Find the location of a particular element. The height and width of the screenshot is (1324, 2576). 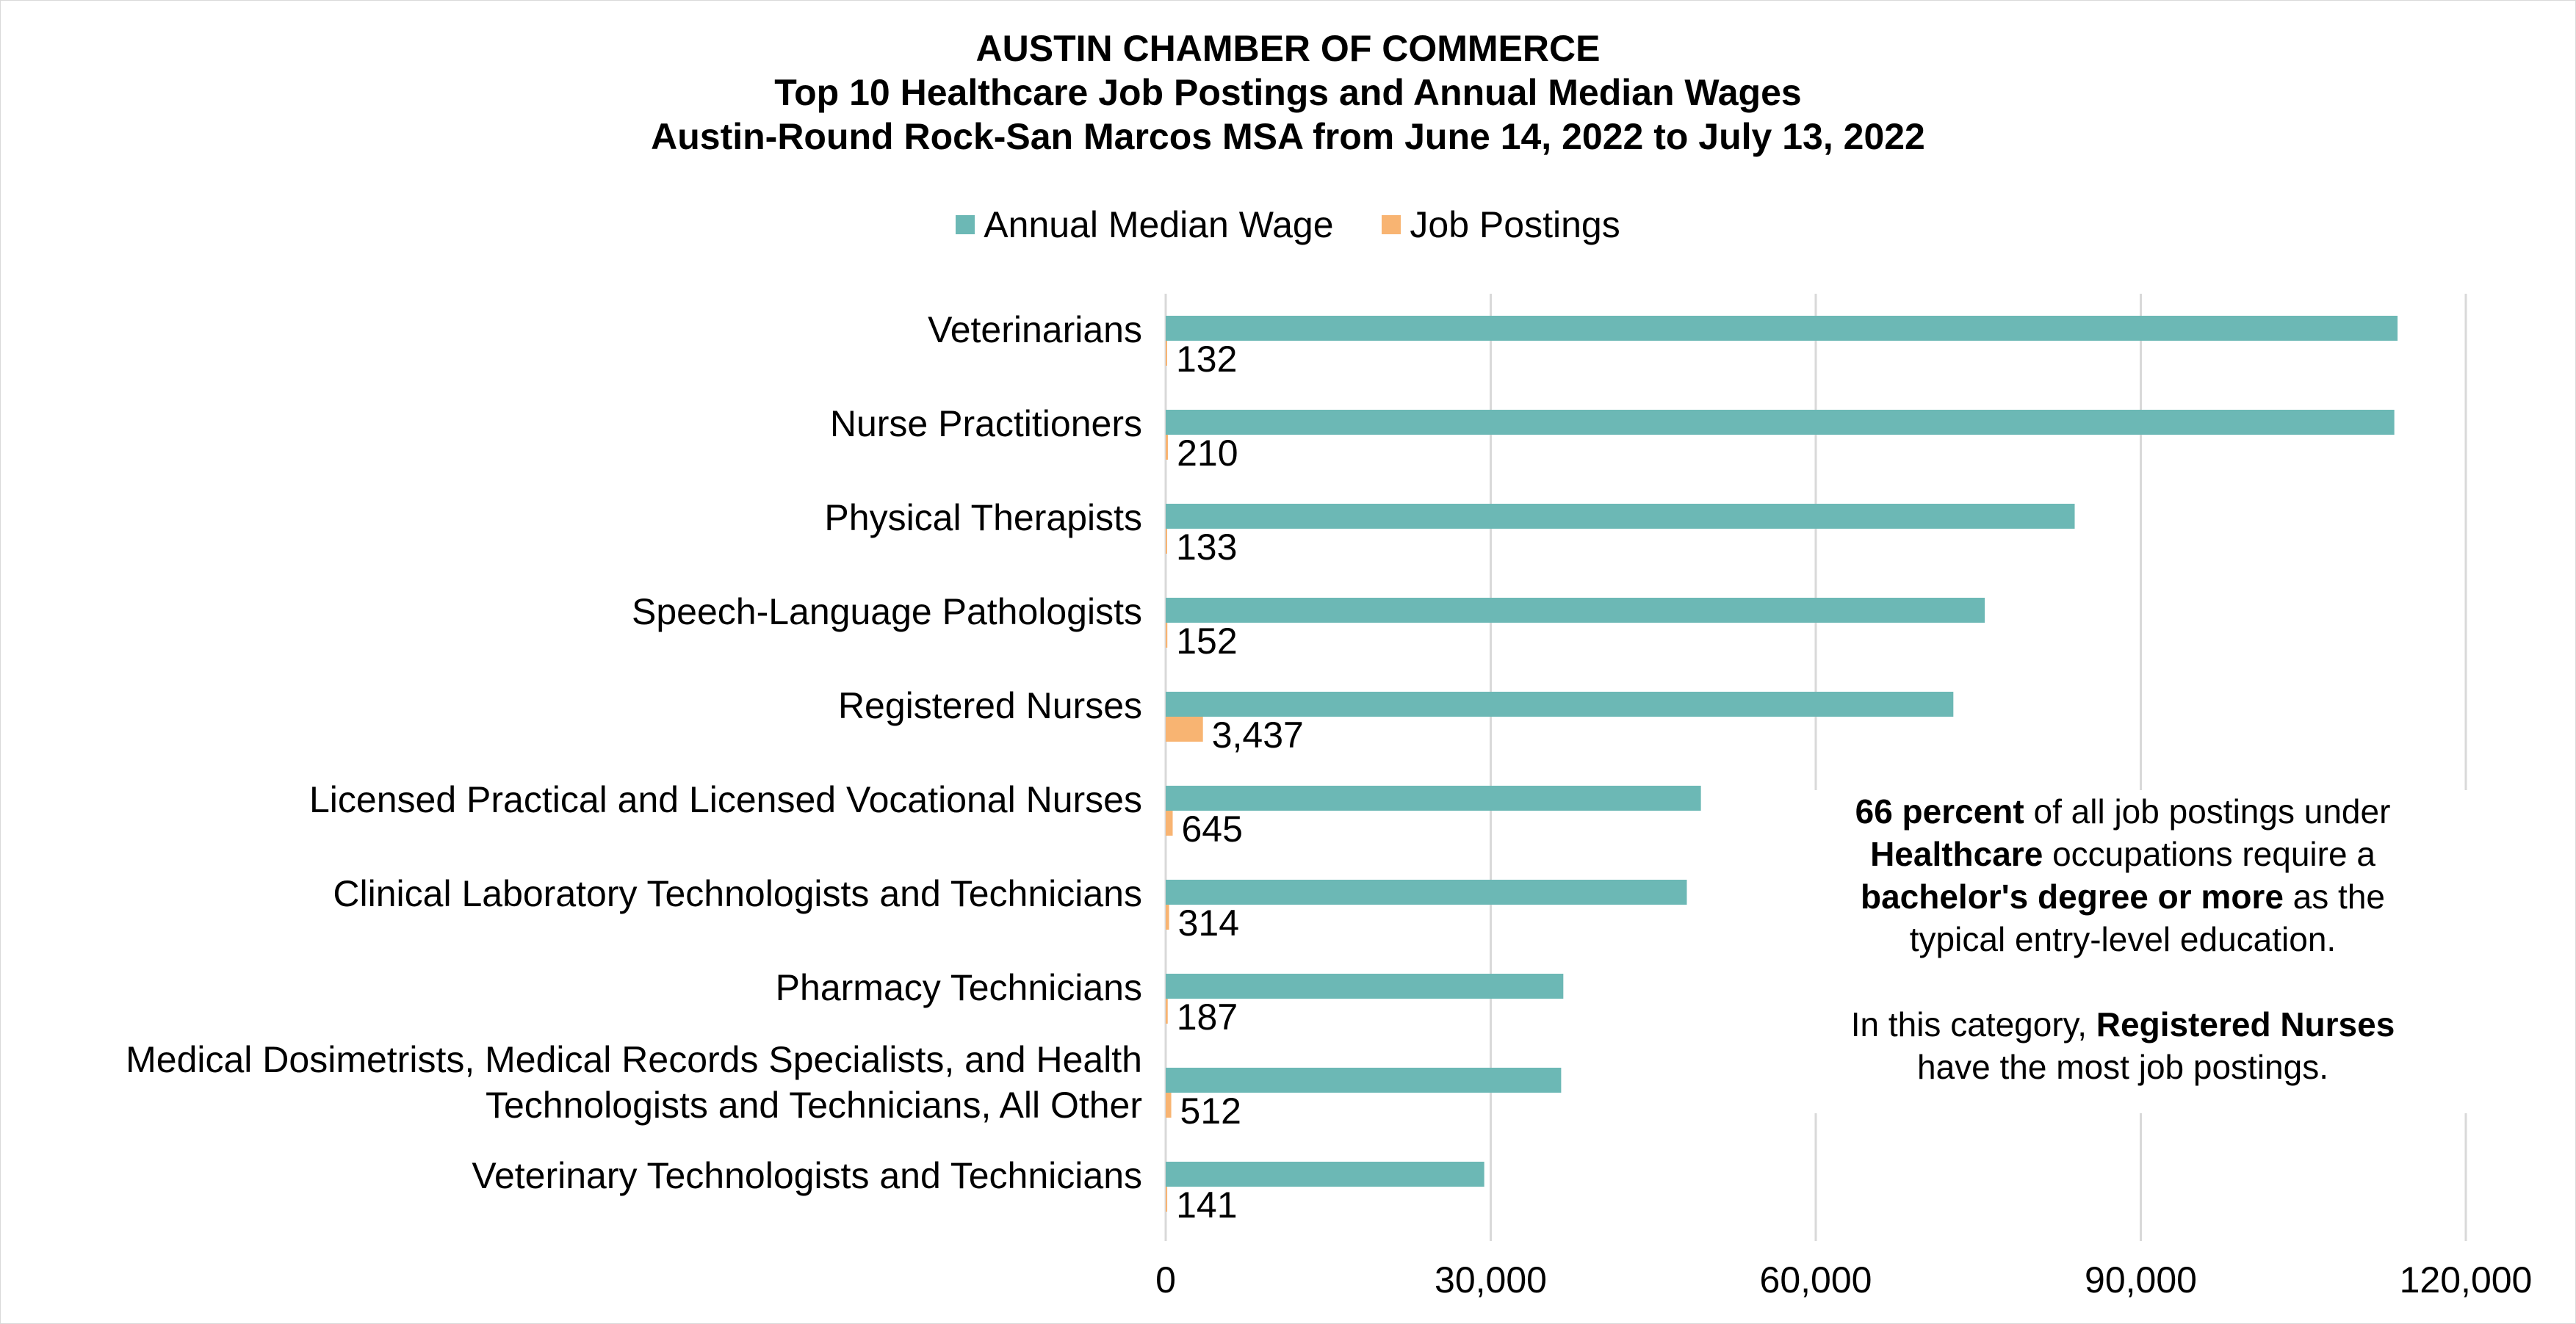

x-tick-label: 90,000 is located at coordinates (2141, 1280).